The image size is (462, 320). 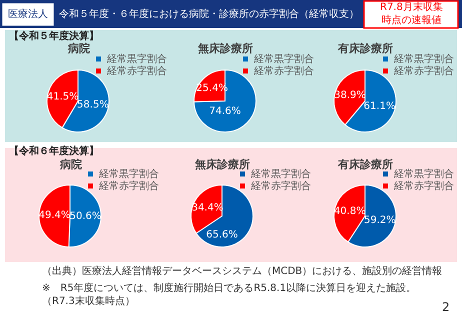 What do you see at coordinates (350, 96) in the screenshot?
I see `data-label: 38.9%` at bounding box center [350, 96].